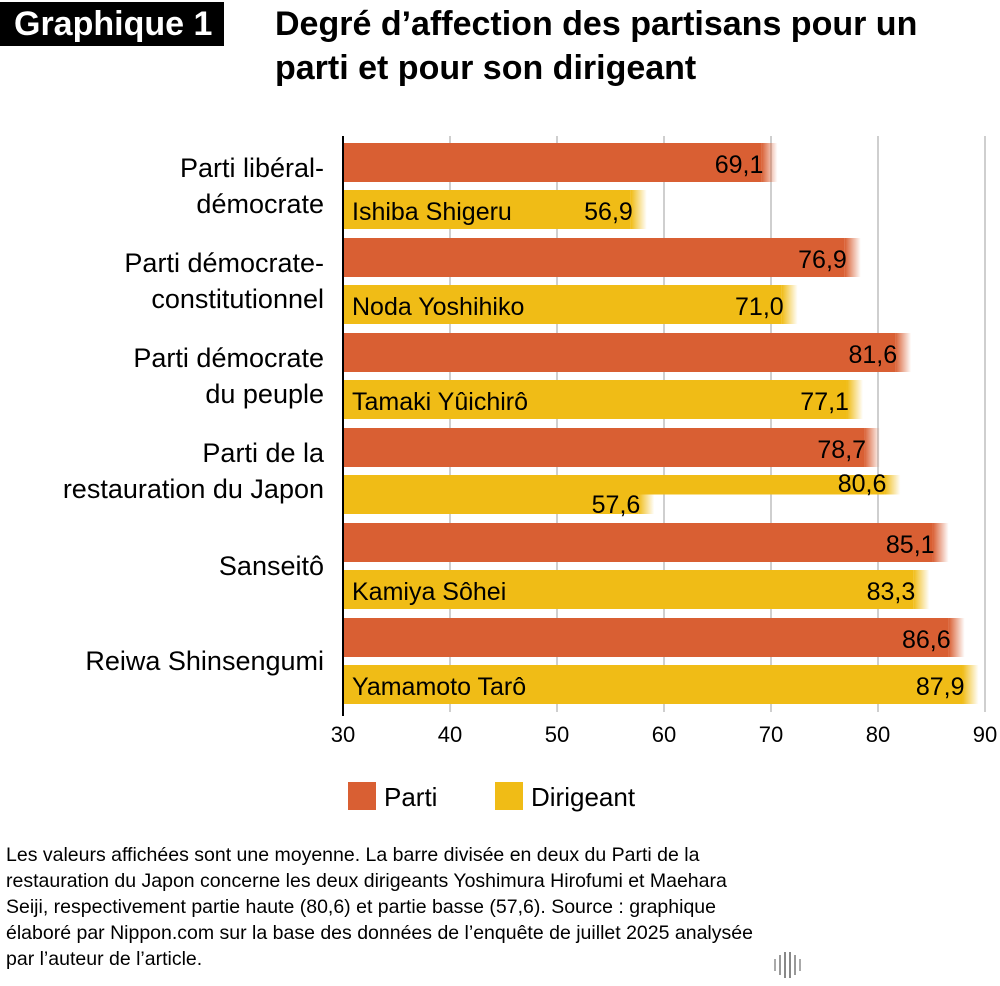 Image resolution: width=1000 pixels, height=986 pixels. I want to click on bar-dirigeant-top-fade, so click(892, 485).